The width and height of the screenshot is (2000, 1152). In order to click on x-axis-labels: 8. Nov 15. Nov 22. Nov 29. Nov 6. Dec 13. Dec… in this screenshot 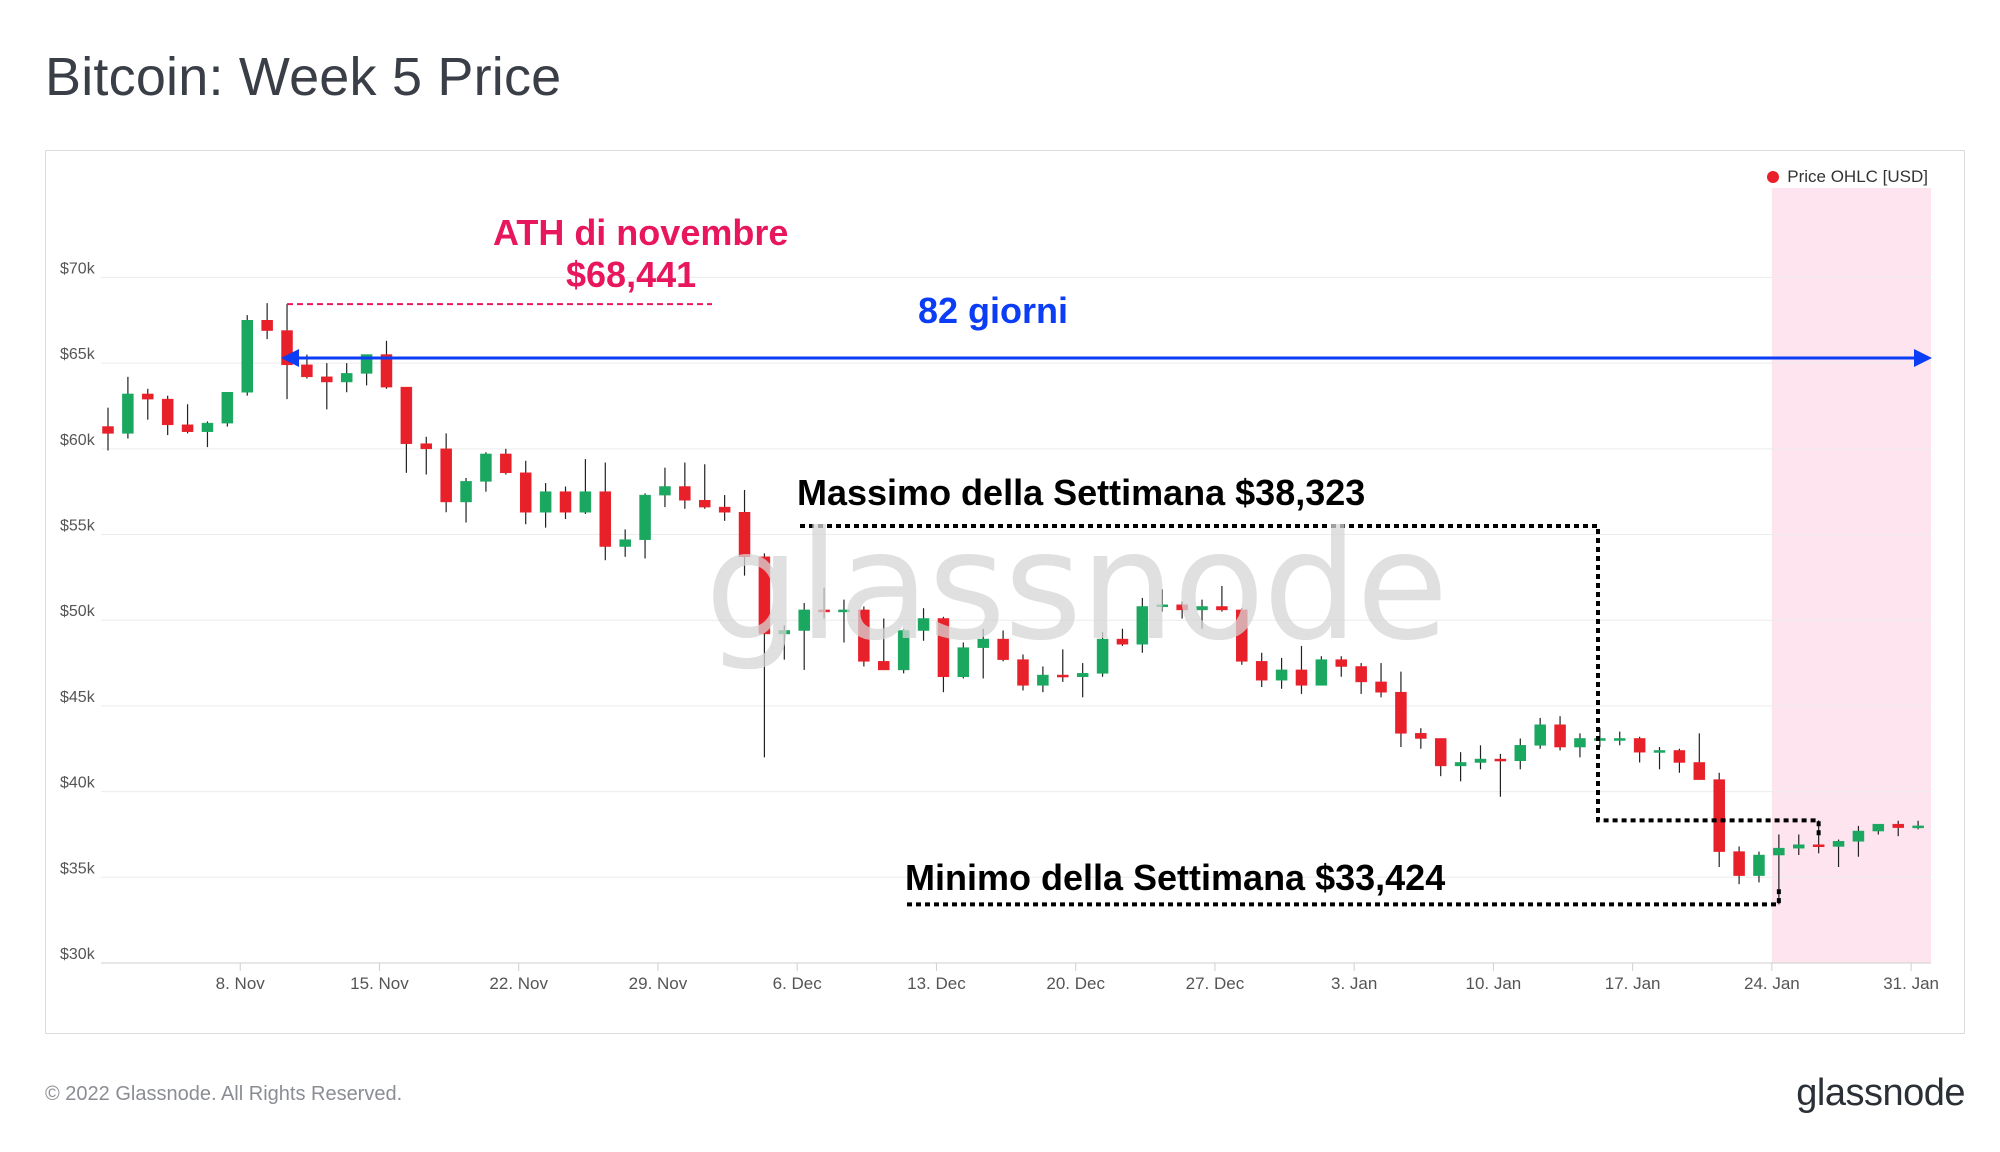, I will do `click(1077, 978)`.